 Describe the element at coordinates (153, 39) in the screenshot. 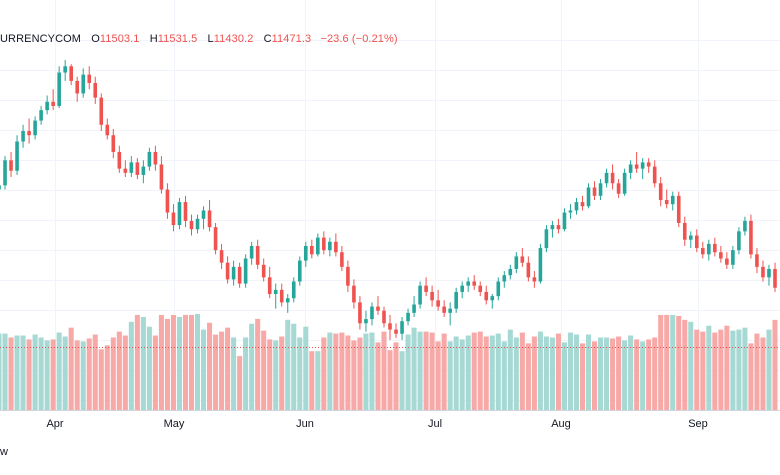

I see `high-label: H` at that location.